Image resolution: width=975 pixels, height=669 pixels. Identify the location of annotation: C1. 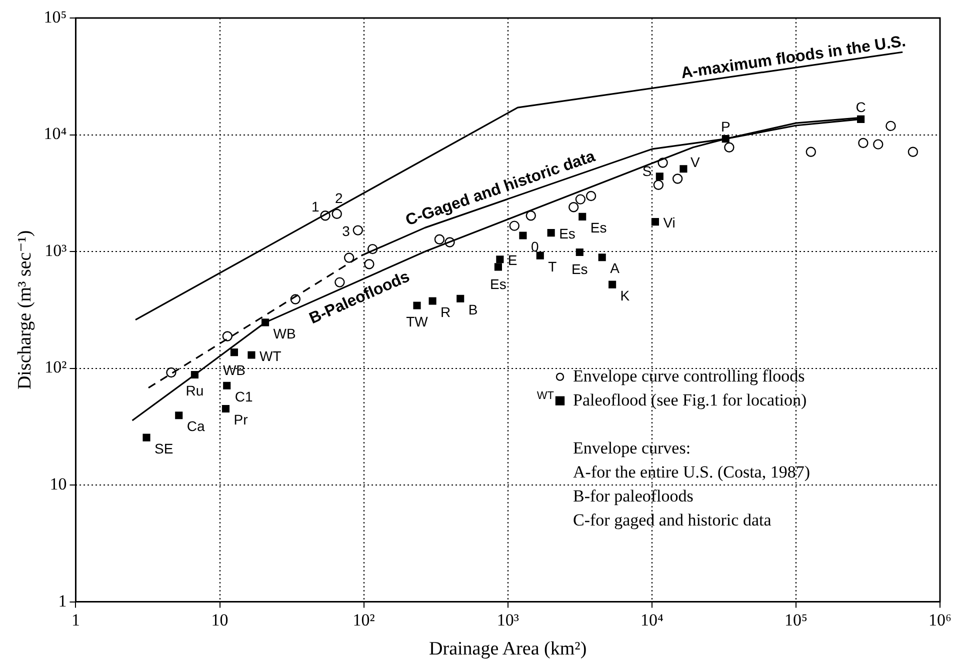
(243, 396).